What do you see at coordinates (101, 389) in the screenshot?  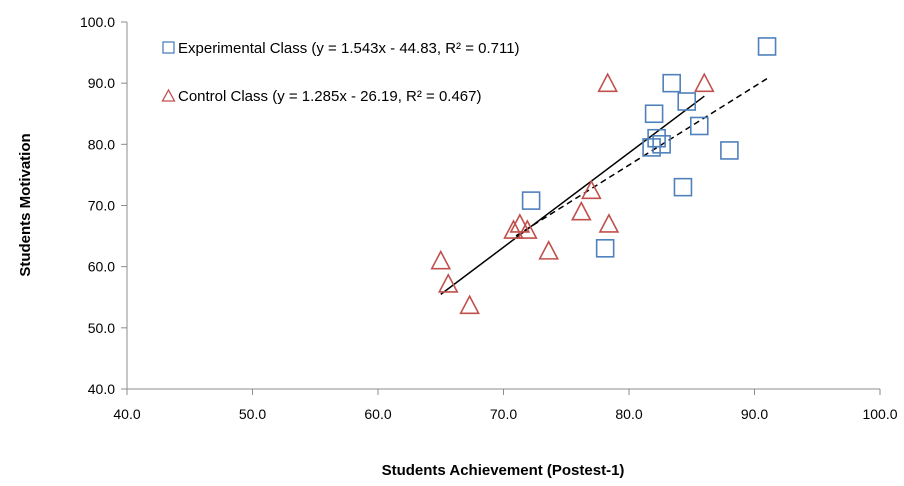 I see `y-tick-label: 40.0` at bounding box center [101, 389].